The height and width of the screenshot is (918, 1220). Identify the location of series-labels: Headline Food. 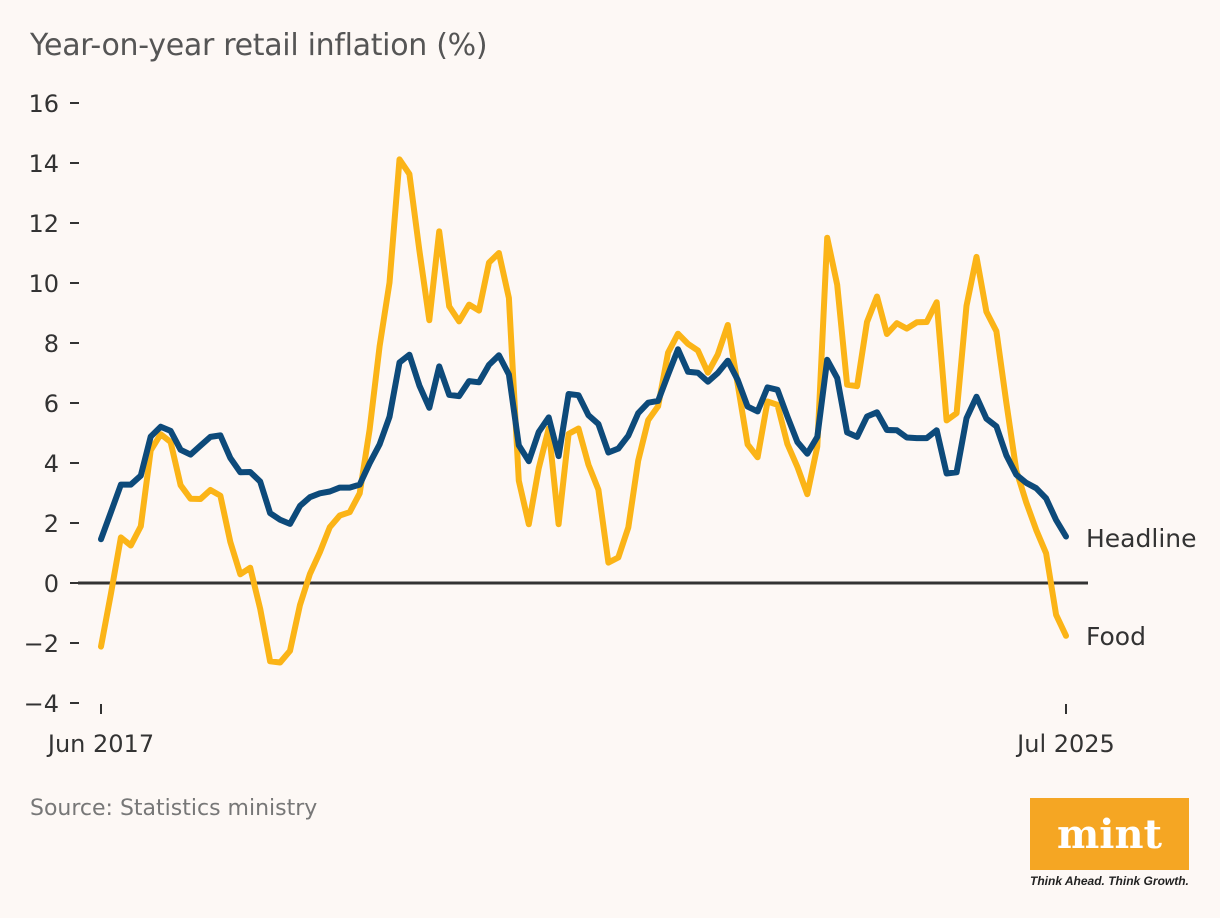
(1141, 587).